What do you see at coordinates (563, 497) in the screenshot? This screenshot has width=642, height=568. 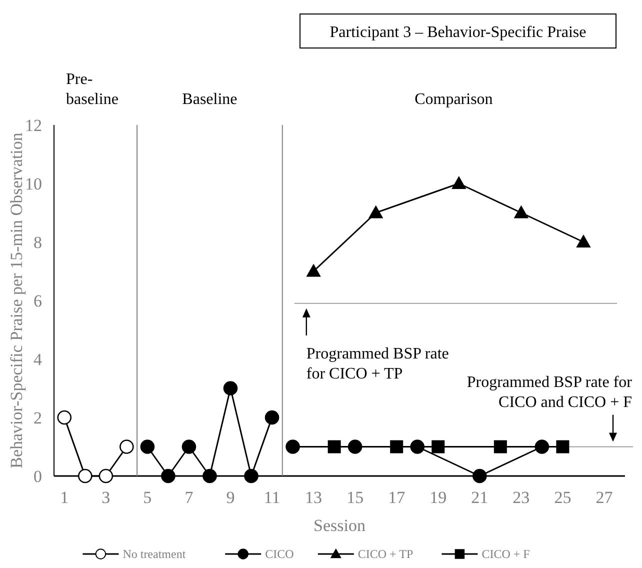 I see `x-tick-label: 25` at bounding box center [563, 497].